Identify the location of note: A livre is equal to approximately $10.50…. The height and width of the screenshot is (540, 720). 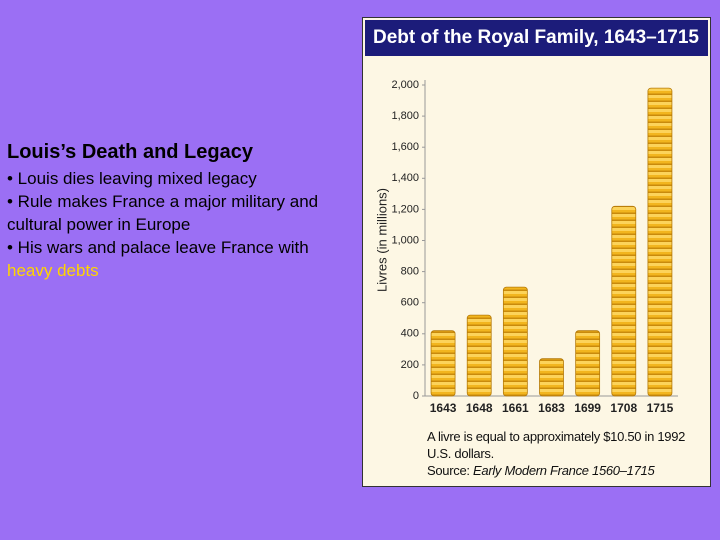
(556, 445).